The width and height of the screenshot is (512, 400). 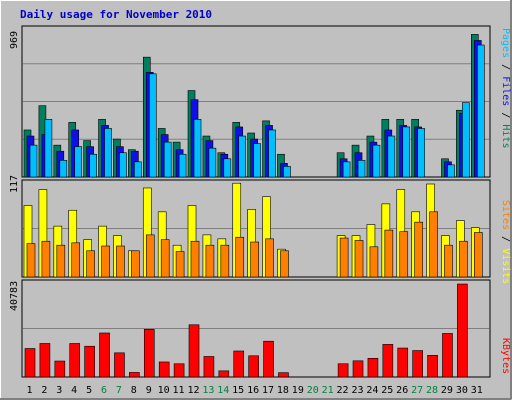 What do you see at coordinates (462, 390) in the screenshot?
I see `x-tick-label-30: 30` at bounding box center [462, 390].